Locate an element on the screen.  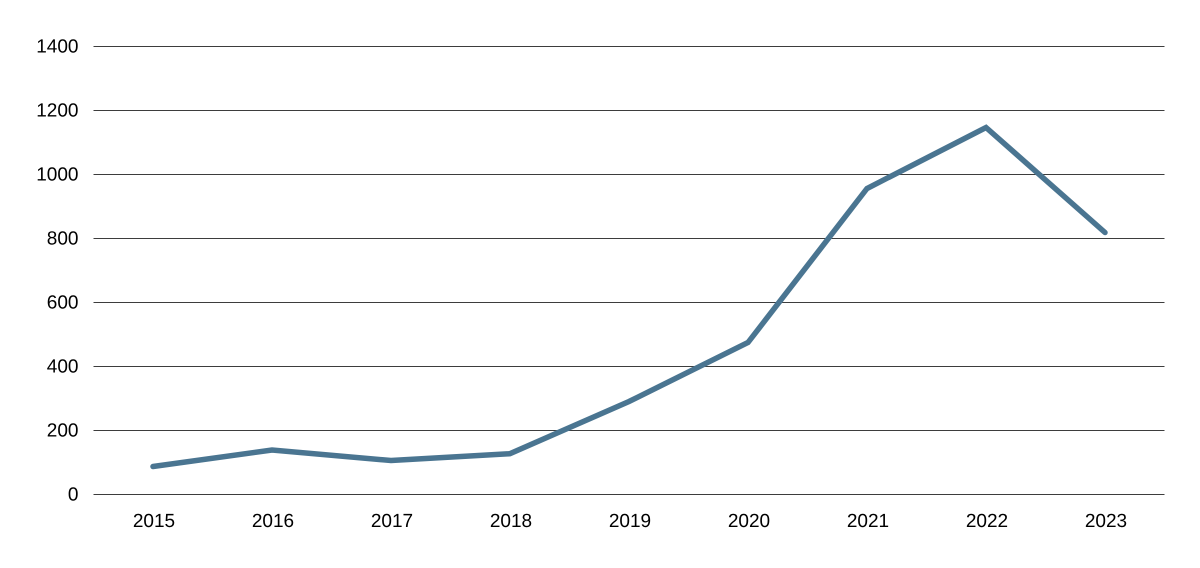
svg-text: 1400 is located at coordinates (57, 47).